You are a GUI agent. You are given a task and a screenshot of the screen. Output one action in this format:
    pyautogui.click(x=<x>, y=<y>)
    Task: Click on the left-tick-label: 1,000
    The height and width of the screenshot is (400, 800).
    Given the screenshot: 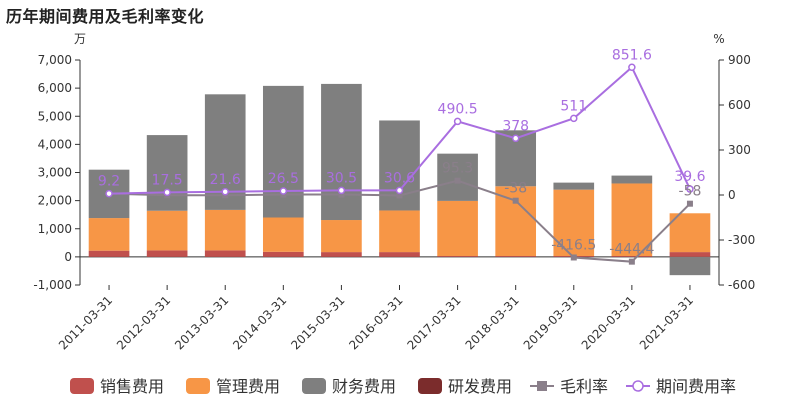 What is the action you would take?
    pyautogui.click(x=55, y=229)
    